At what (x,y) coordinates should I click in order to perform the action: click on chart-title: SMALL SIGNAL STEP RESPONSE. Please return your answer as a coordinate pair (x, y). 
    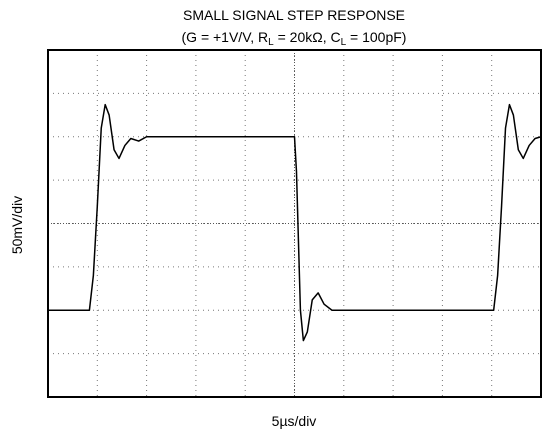
    Looking at the image, I should click on (294, 15).